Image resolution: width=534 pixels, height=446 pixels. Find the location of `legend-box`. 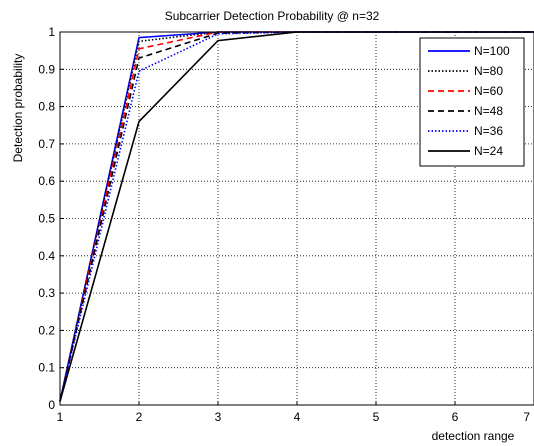

legend-box is located at coordinates (472, 102).